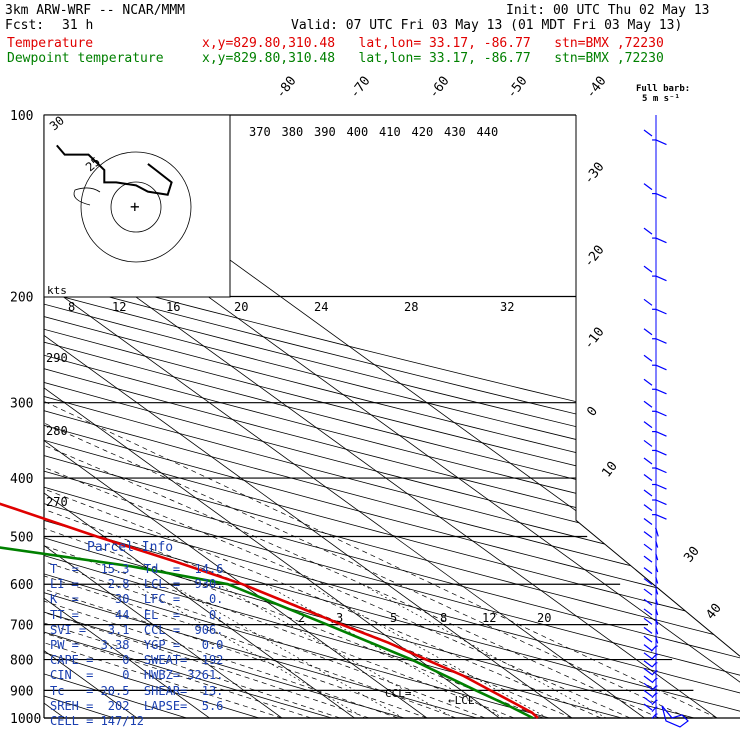 The width and height of the screenshot is (740, 740). Describe the element at coordinates (25, 719) in the screenshot. I see `pressure-label: 1000` at that location.